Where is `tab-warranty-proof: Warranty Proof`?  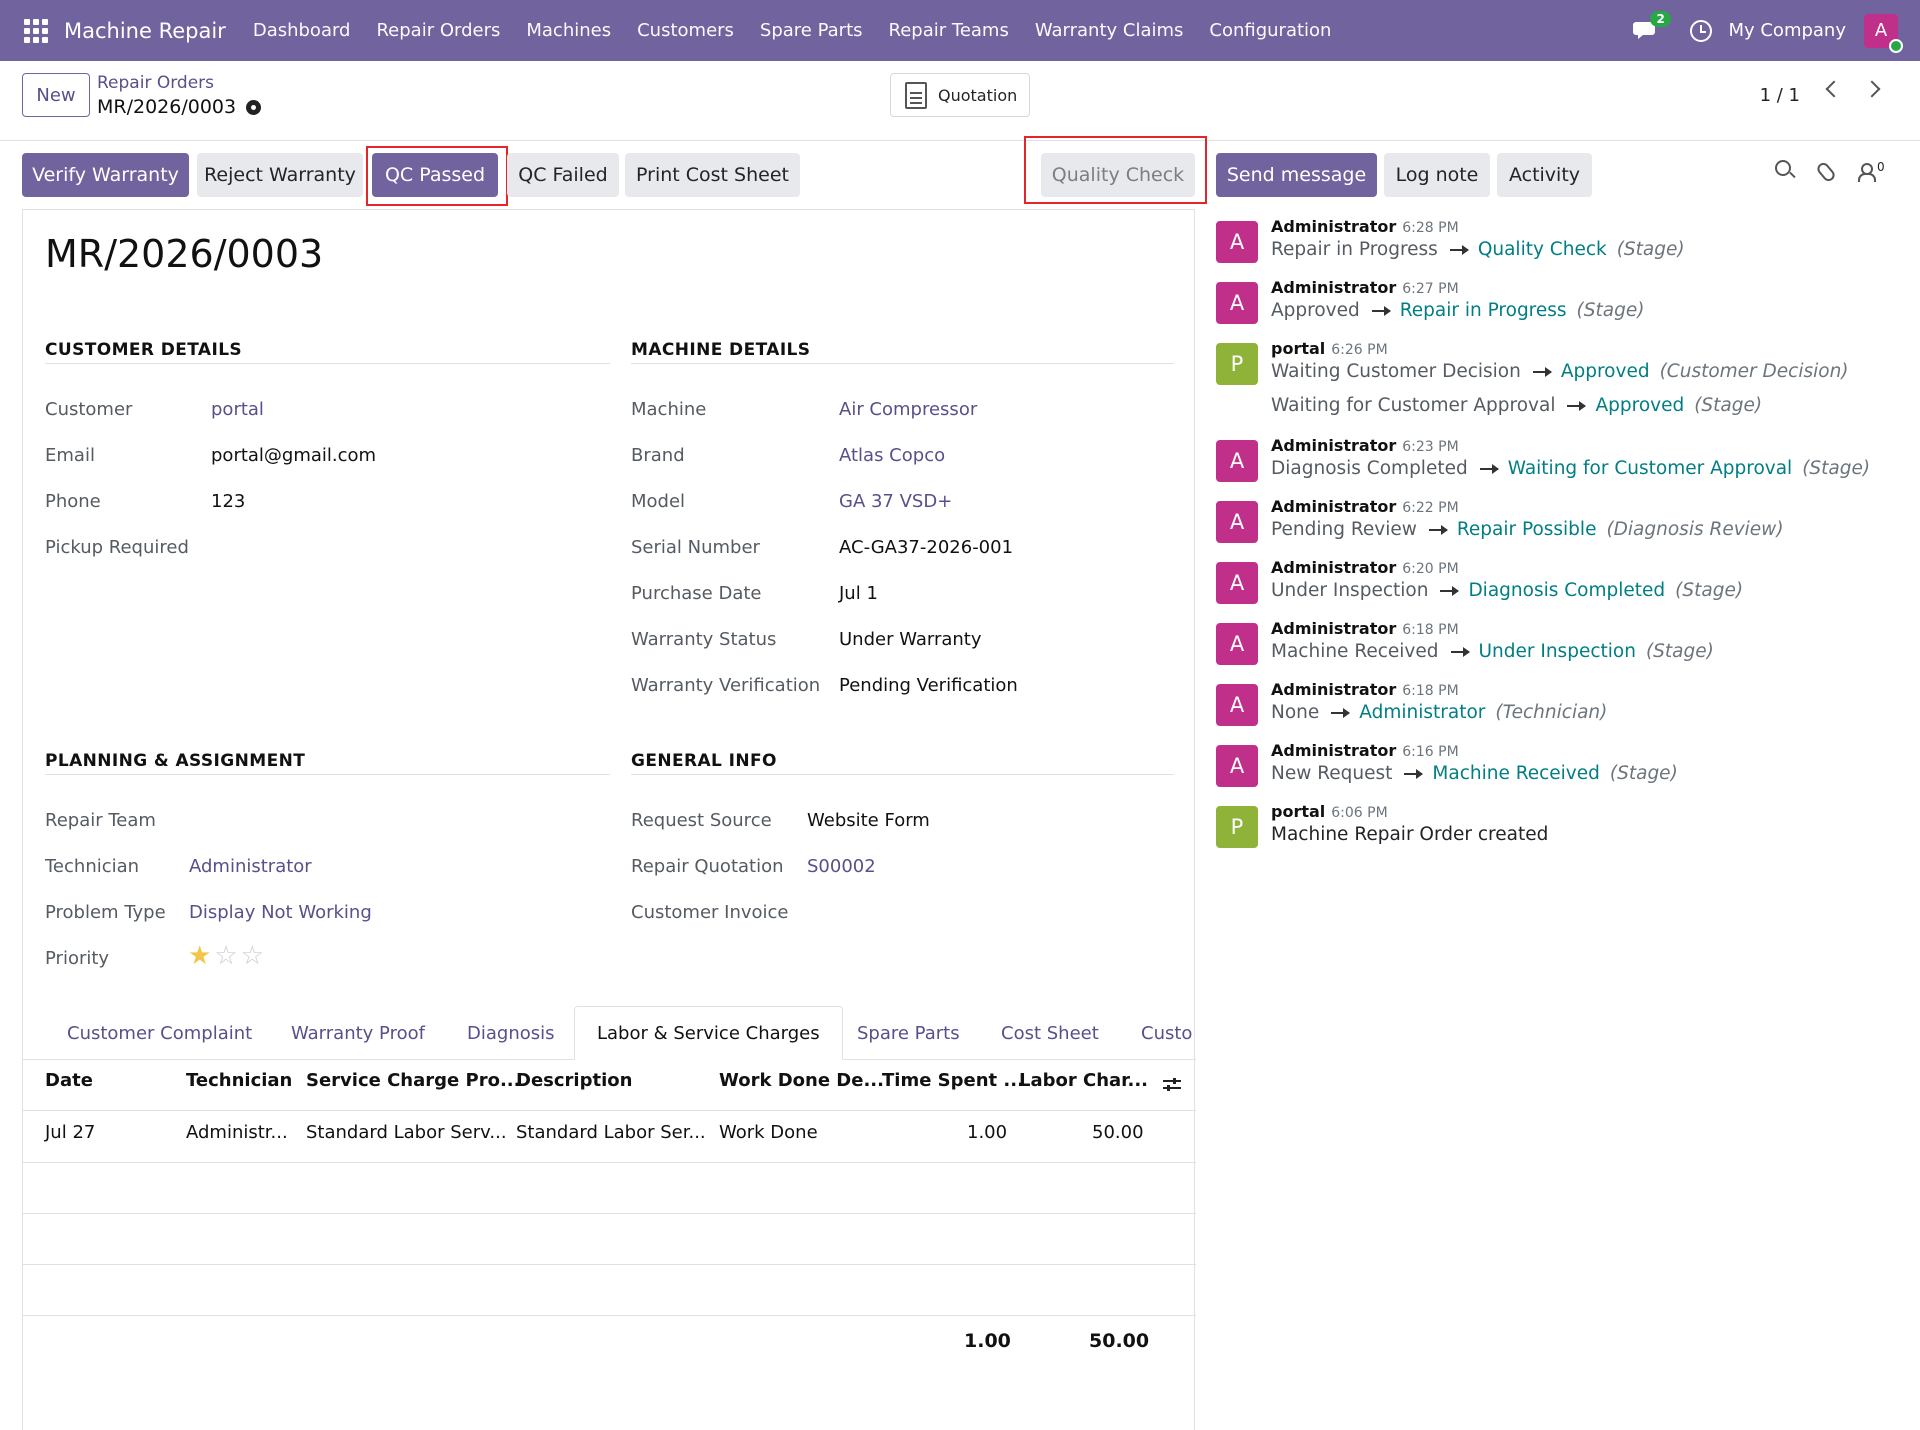 tab-warranty-proof: Warranty Proof is located at coordinates (358, 1033).